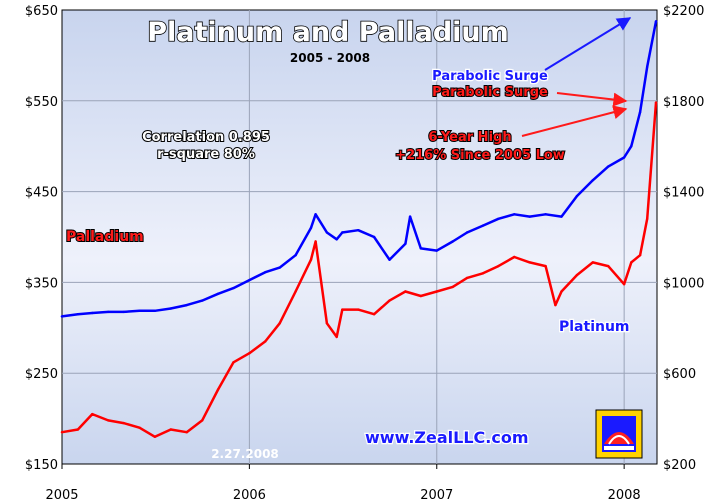 Image resolution: width=720 pixels, height=504 pixels. I want to click on x-tick-label: 2008, so click(624, 495).